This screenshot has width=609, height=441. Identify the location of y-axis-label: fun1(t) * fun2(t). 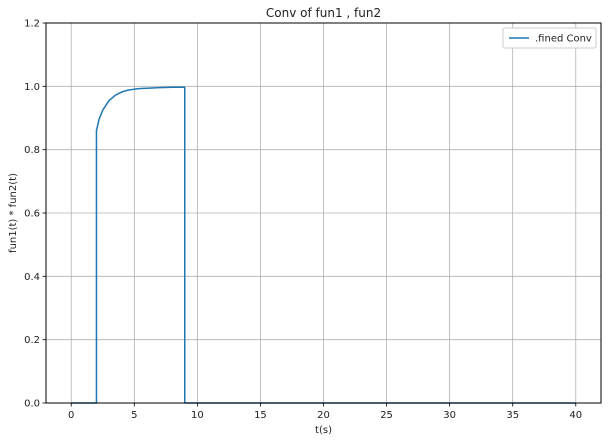
(13, 213).